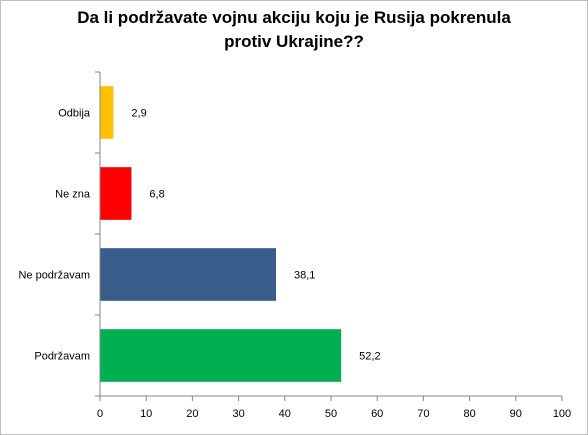 The image size is (588, 435). I want to click on bar-odbija, so click(107, 112).